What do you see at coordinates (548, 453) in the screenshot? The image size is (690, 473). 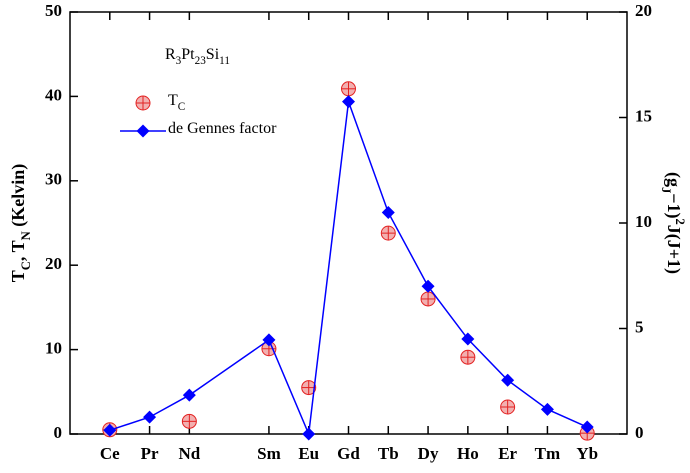 I see `x-tick-label: Tm` at bounding box center [548, 453].